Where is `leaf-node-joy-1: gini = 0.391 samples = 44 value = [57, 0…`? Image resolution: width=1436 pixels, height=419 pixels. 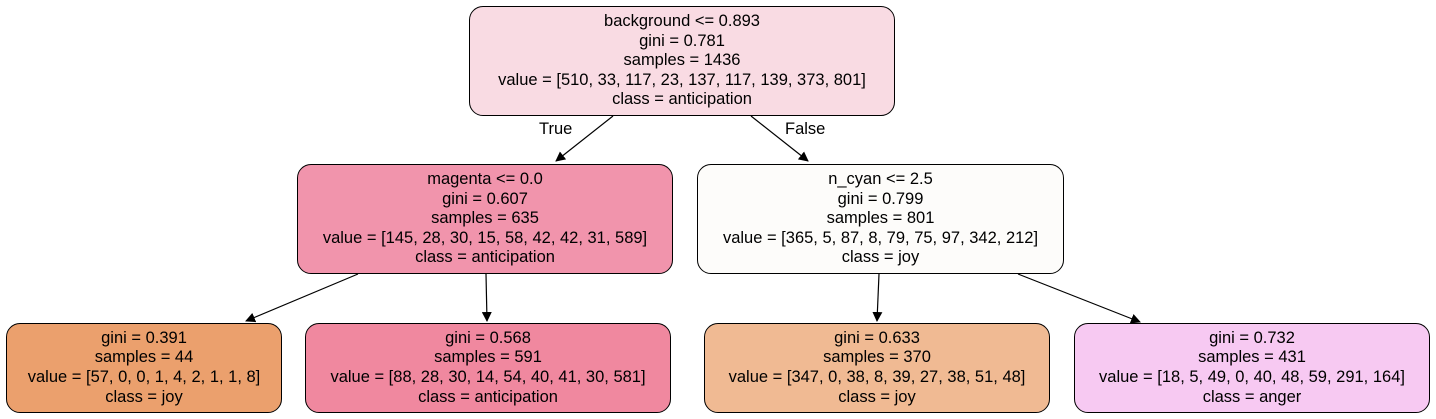 leaf-node-joy-1: gini = 0.391 samples = 44 value = [57, 0… is located at coordinates (144, 368).